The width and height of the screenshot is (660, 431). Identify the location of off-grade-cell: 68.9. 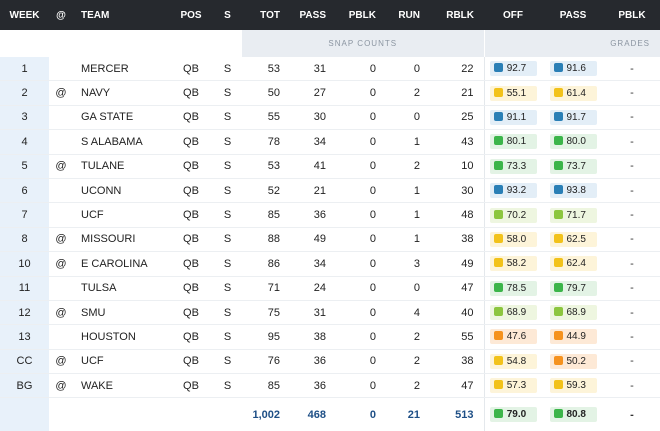
(512, 313).